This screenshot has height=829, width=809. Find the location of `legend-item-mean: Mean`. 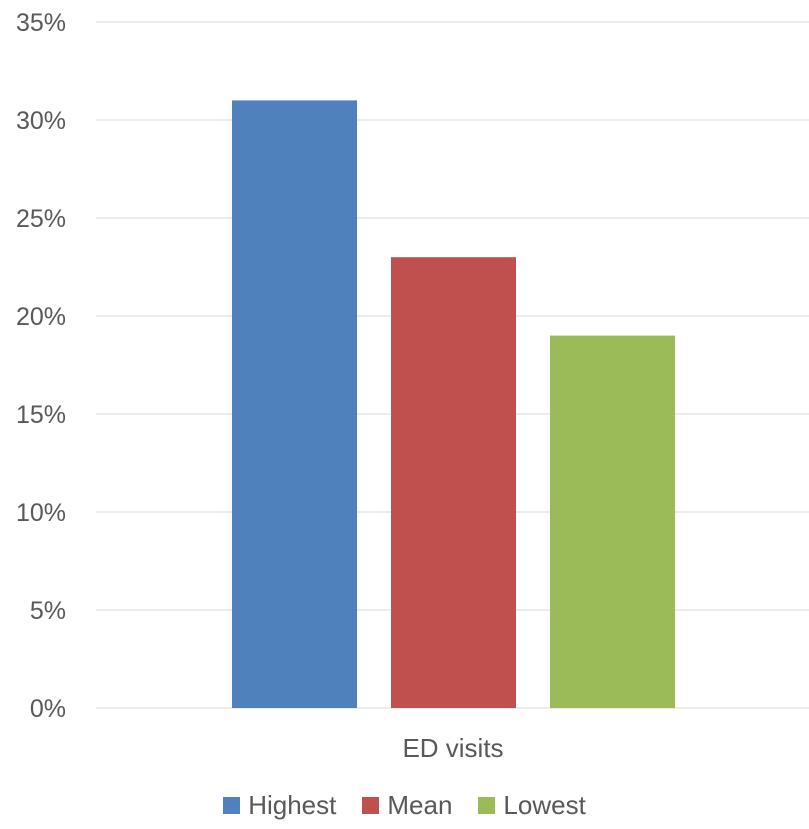

legend-item-mean: Mean is located at coordinates (407, 805).